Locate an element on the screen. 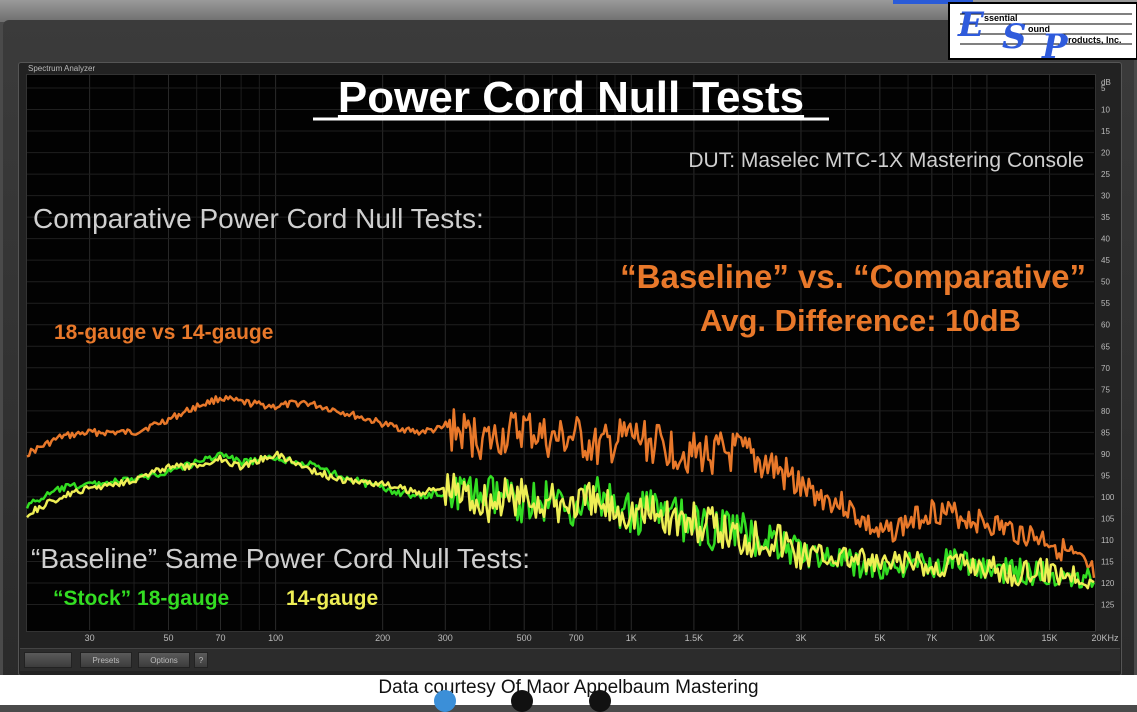 The height and width of the screenshot is (712, 1137). y-tick-label: 60 is located at coordinates (1105, 325).